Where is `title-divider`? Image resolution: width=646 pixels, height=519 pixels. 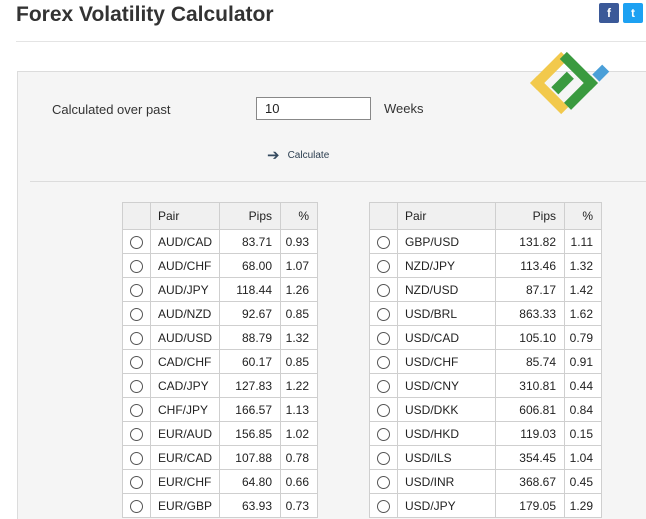 title-divider is located at coordinates (331, 41).